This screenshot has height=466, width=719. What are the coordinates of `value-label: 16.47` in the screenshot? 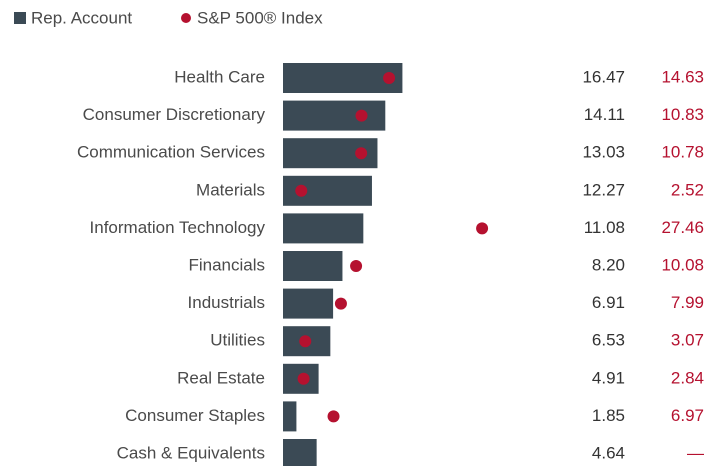 It's located at (603, 76).